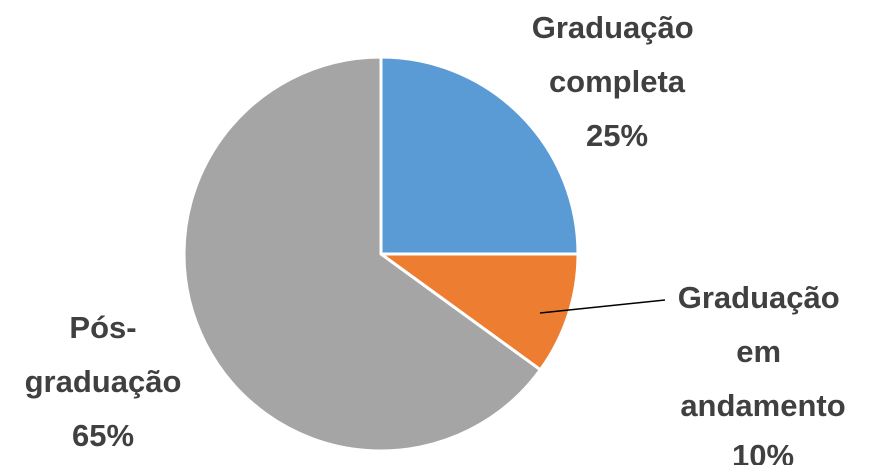  Describe the element at coordinates (617, 54) in the screenshot. I see `slice-label: Graduação completa` at that location.